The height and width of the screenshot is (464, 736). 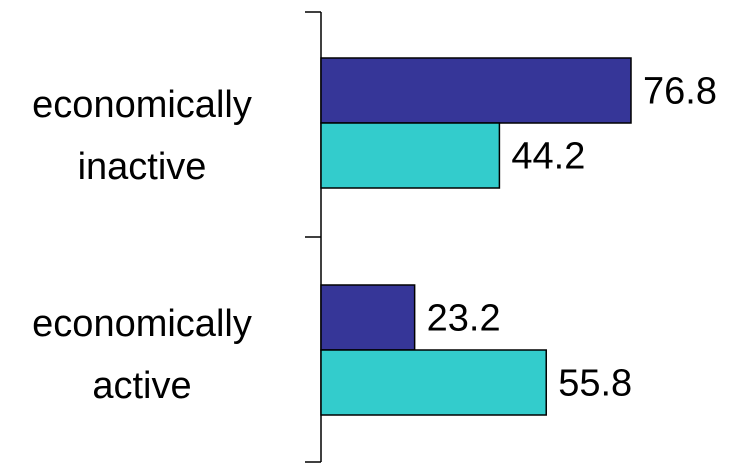 What do you see at coordinates (313, 237) in the screenshot?
I see `chart-axis` at bounding box center [313, 237].